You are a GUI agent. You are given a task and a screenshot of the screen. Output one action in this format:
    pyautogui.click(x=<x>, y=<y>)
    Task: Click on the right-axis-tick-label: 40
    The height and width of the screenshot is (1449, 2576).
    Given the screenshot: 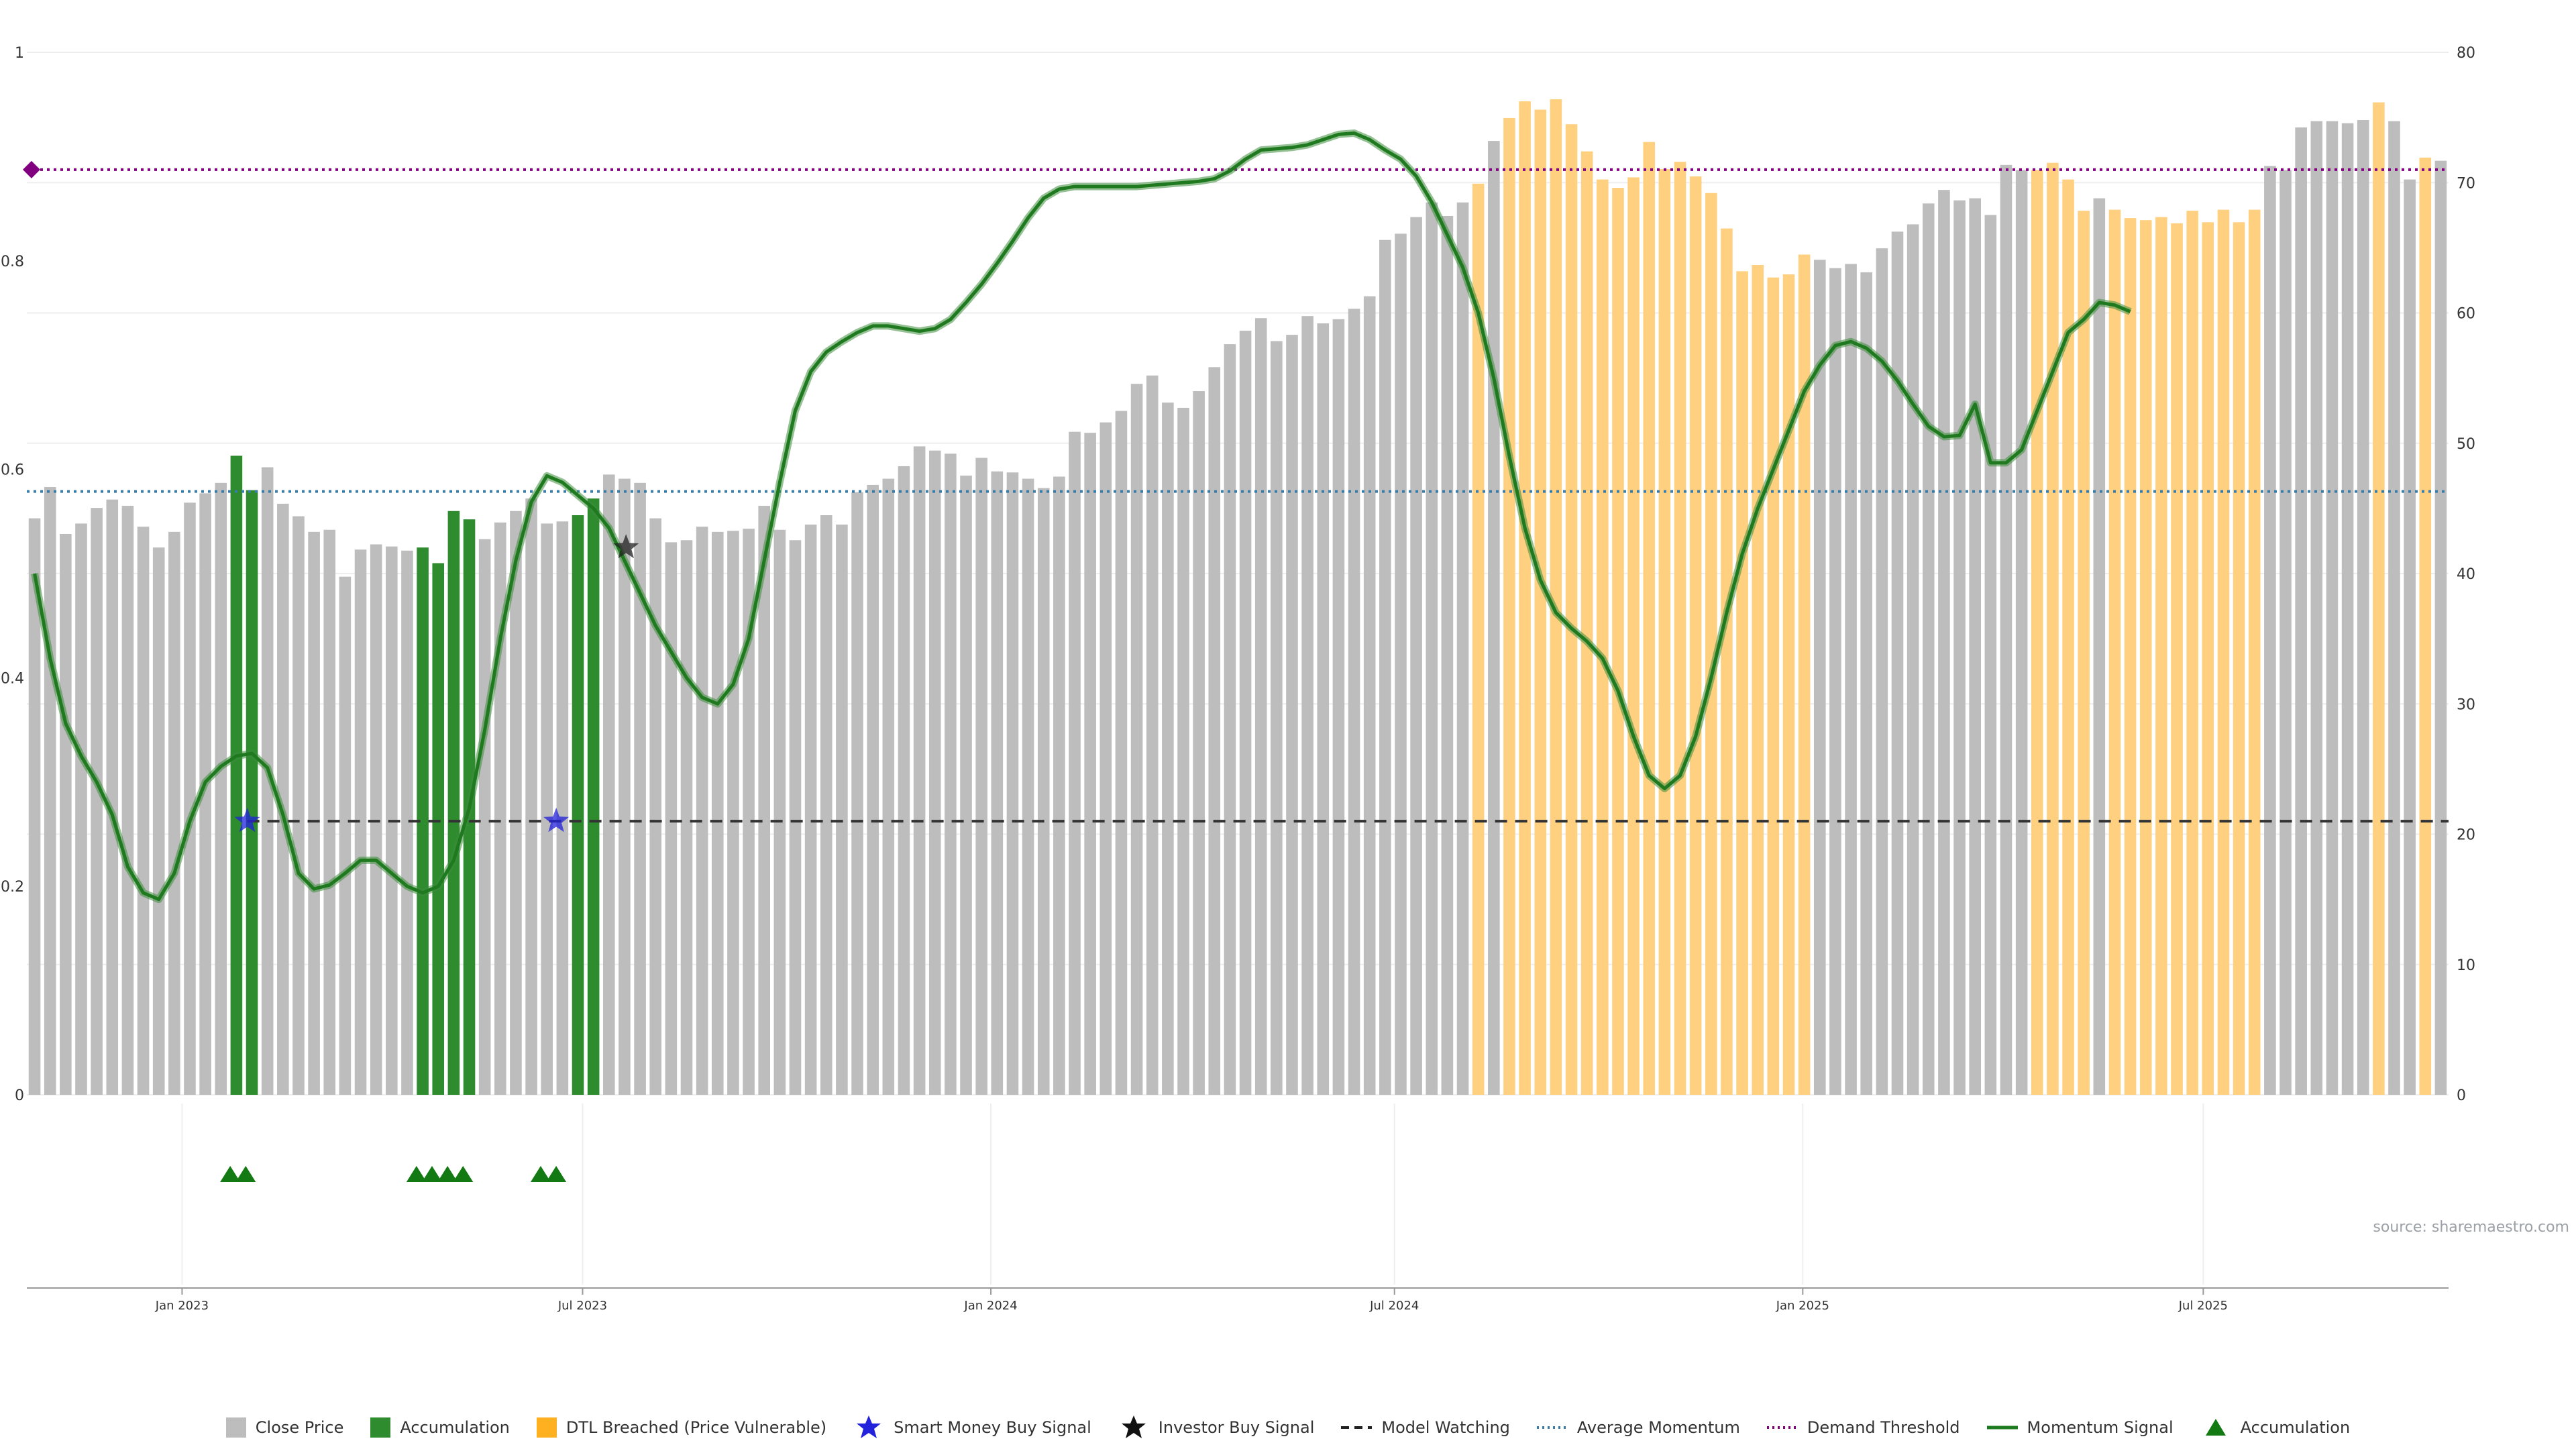 What is the action you would take?
    pyautogui.click(x=2466, y=574)
    